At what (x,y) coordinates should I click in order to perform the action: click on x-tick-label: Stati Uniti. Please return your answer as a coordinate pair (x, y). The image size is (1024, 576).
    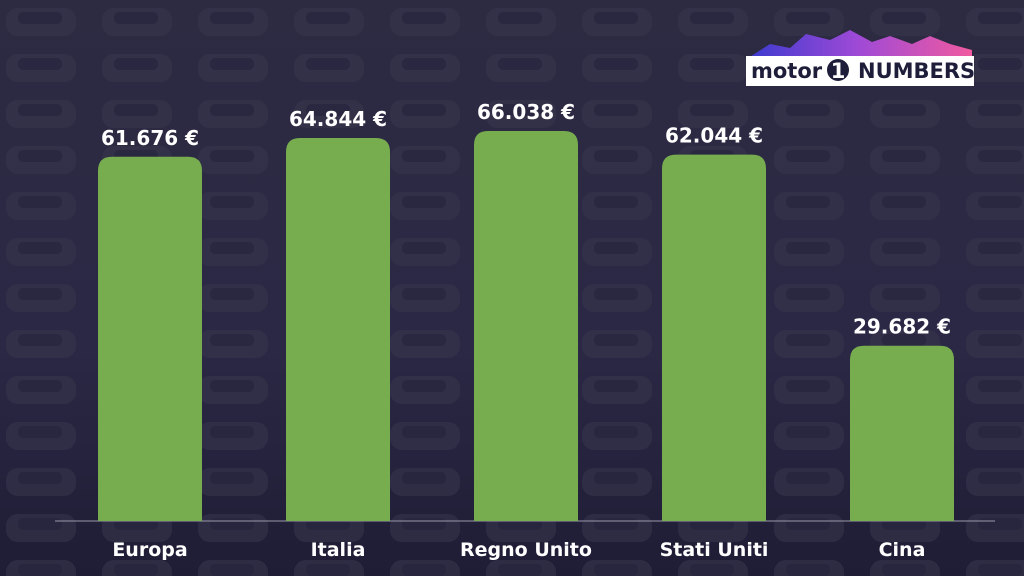
    Looking at the image, I should click on (714, 550).